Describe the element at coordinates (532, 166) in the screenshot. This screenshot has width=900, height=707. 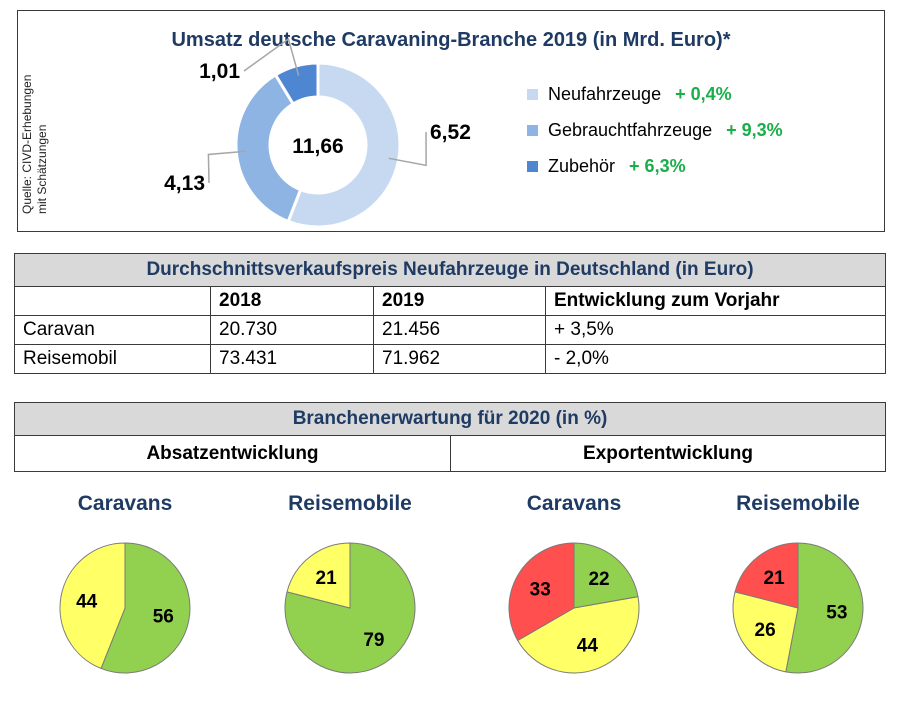
I see `legend-swatch-zubehoer` at that location.